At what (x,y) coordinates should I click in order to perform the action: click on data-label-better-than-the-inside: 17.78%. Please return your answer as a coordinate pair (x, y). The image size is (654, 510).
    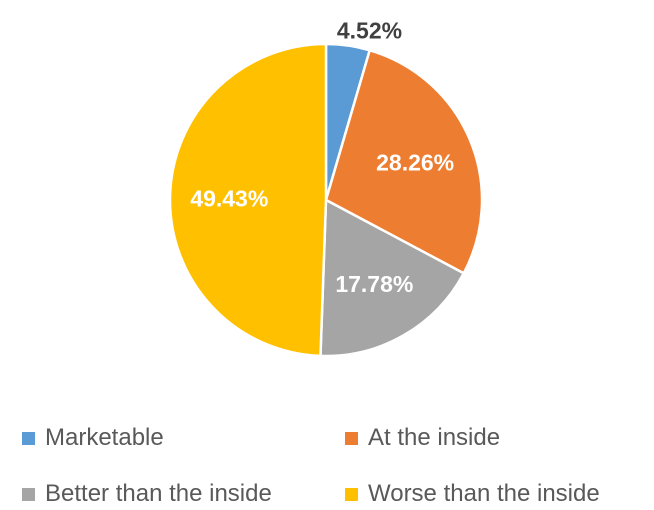
    Looking at the image, I should click on (374, 284).